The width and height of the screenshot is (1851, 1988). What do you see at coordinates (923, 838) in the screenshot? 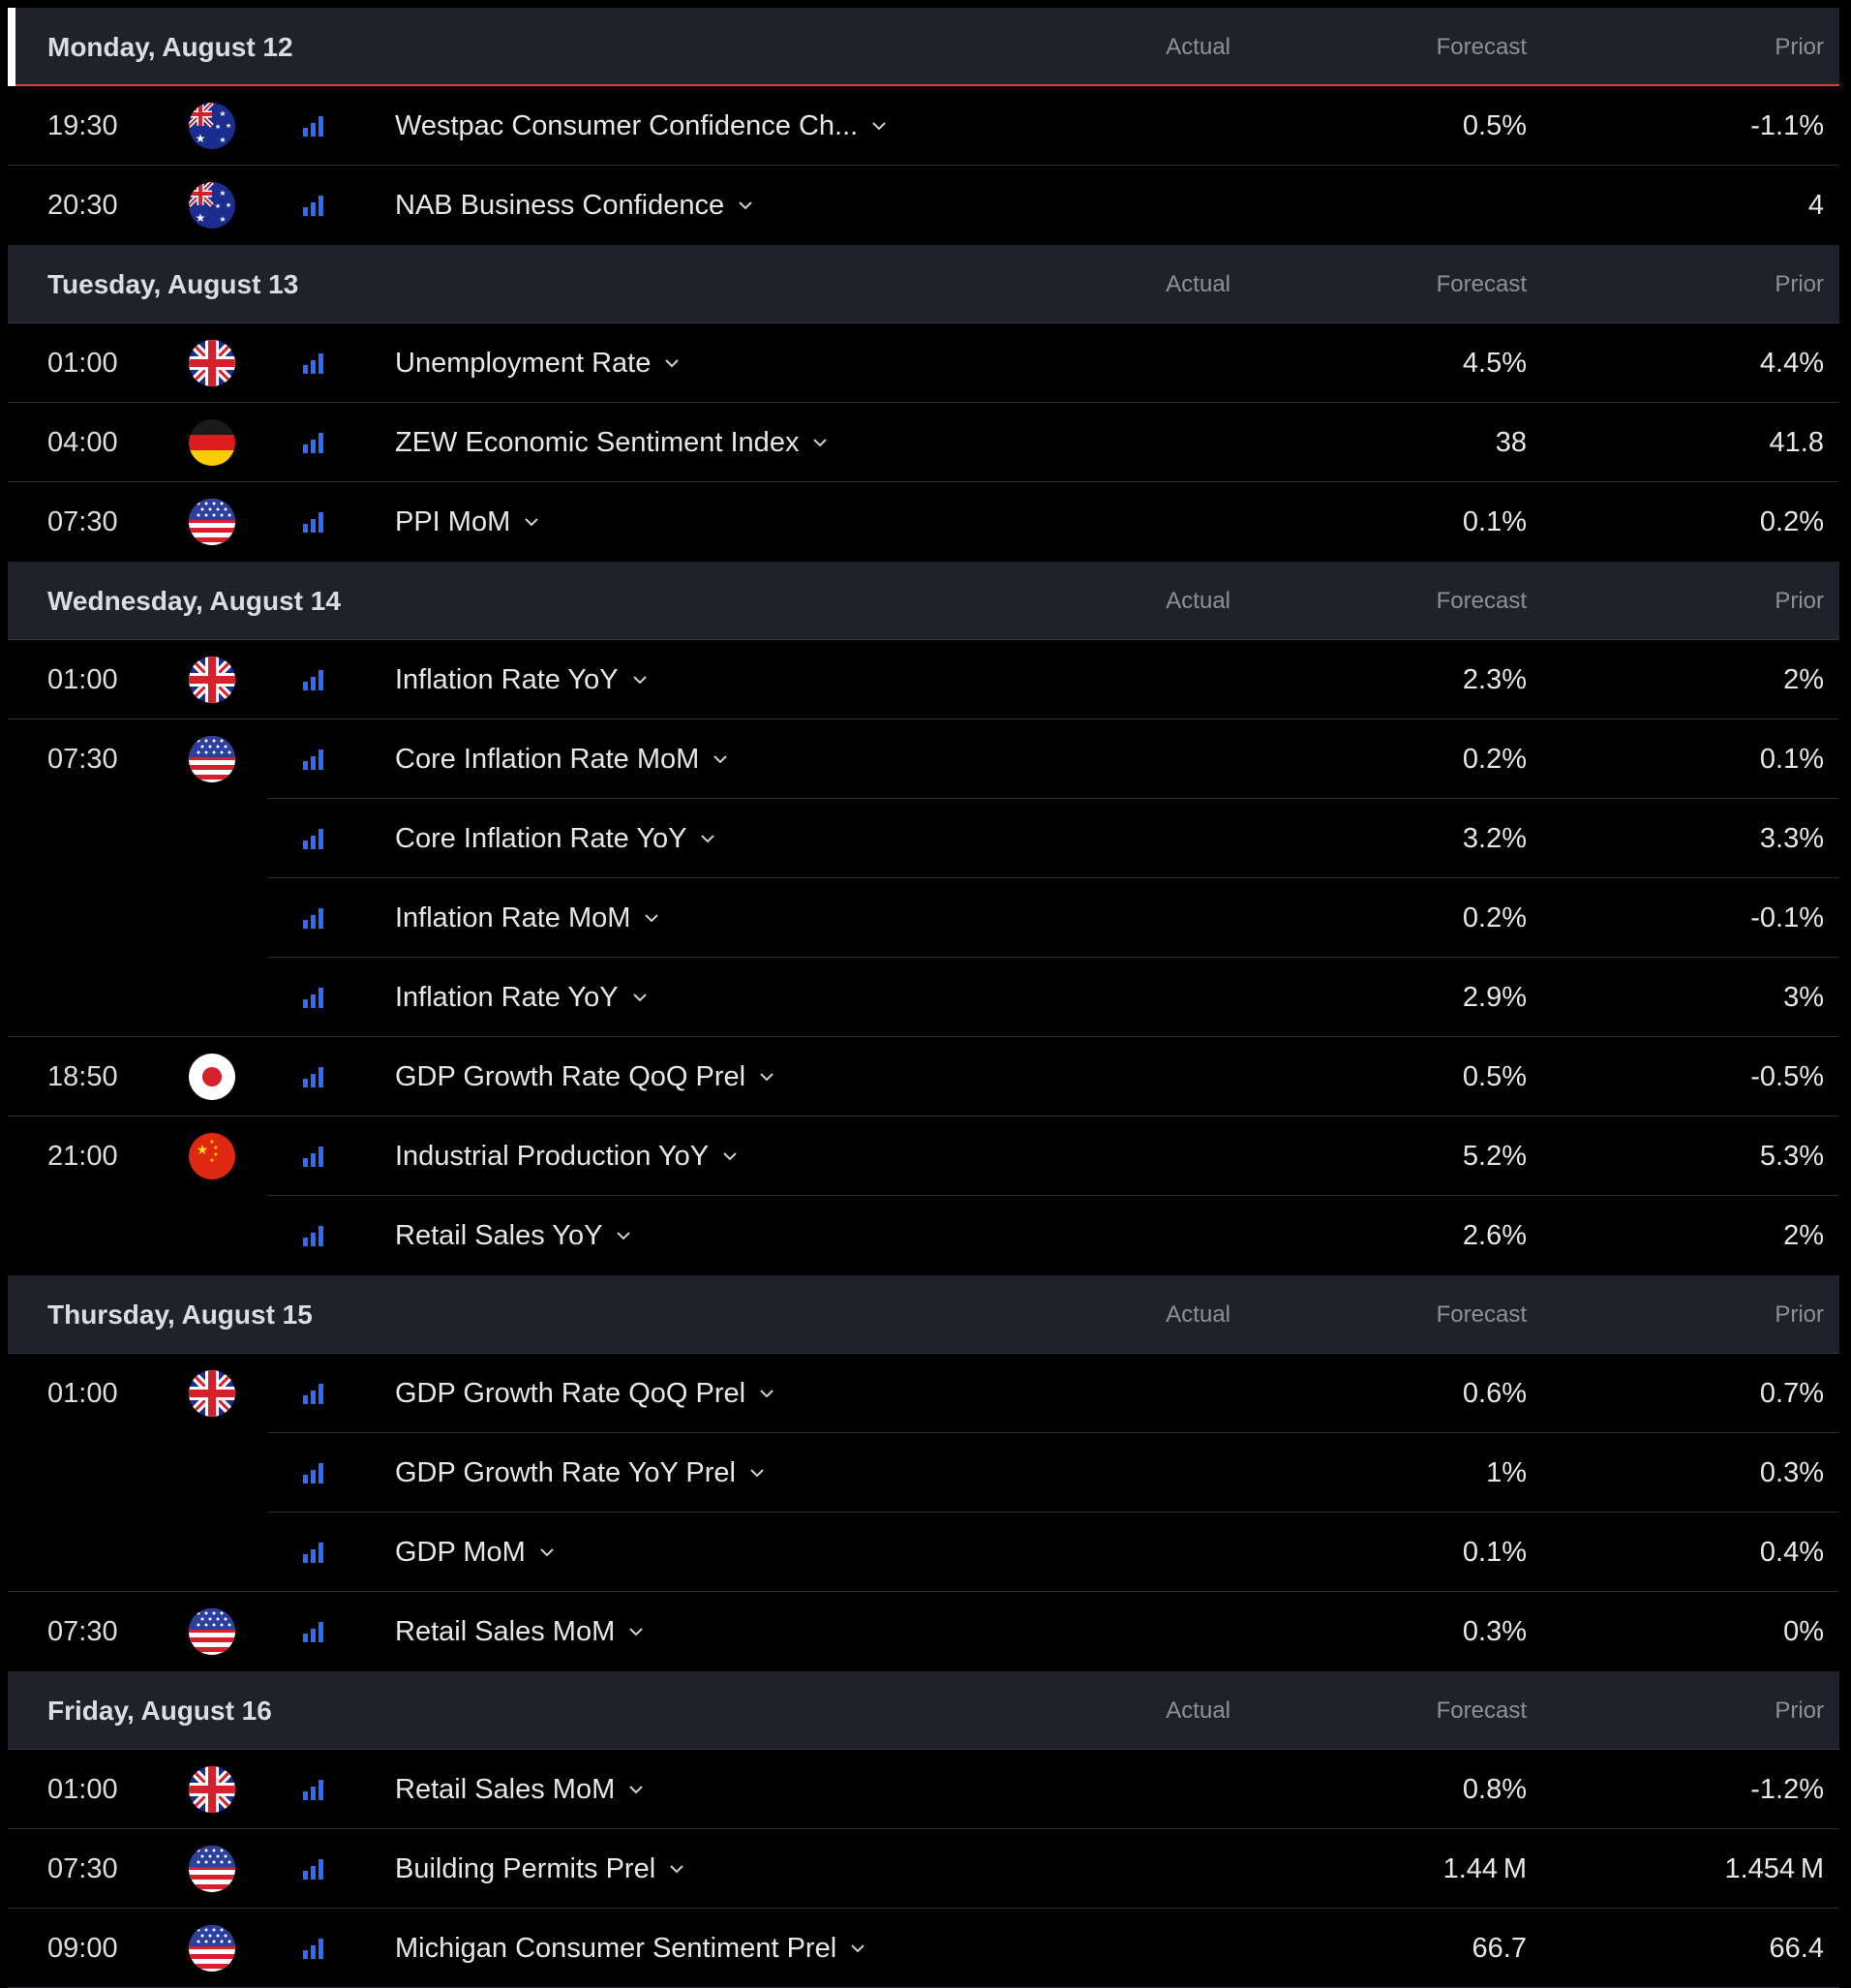
I see `event-row: Core Inflation Rate YoY 3.2% 3.3%` at bounding box center [923, 838].